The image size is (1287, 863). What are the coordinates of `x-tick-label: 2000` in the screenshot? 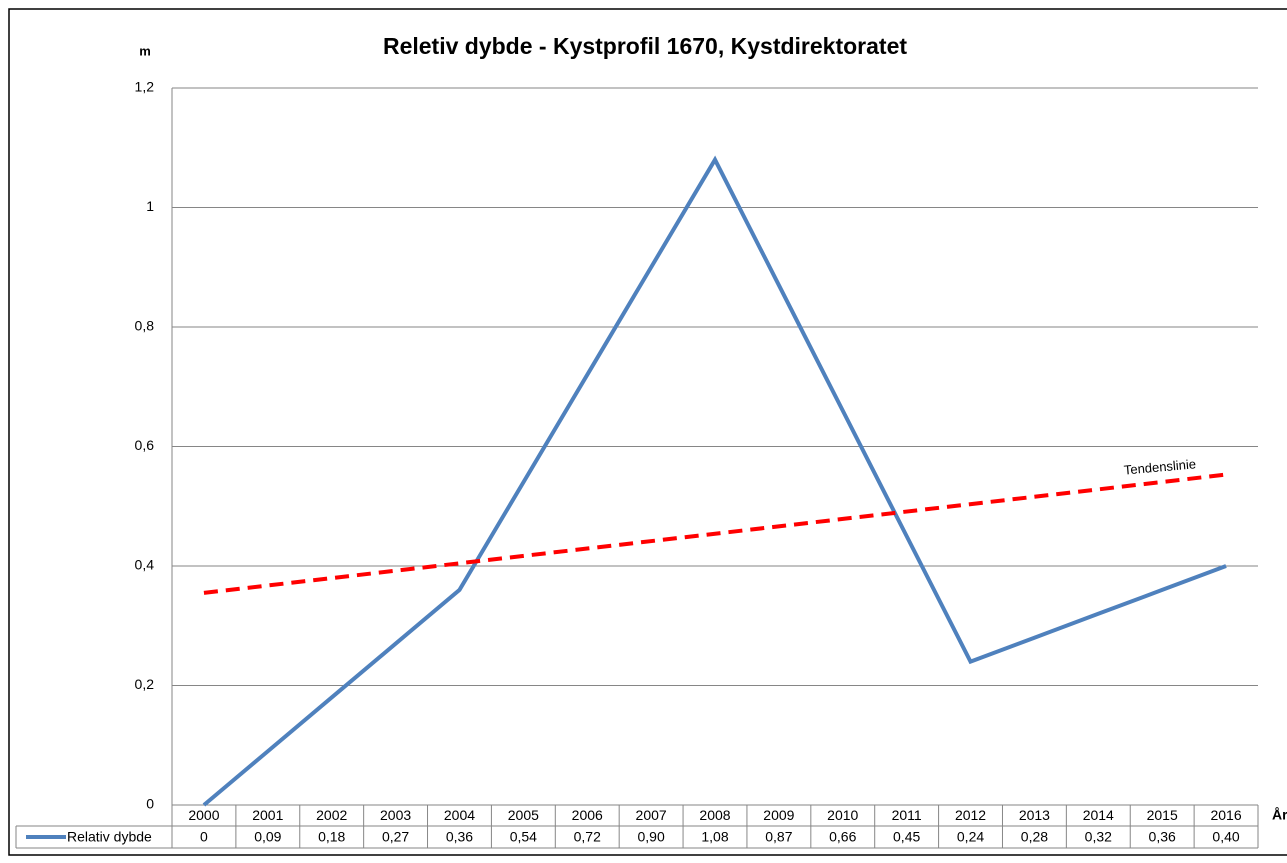 It's located at (203, 815).